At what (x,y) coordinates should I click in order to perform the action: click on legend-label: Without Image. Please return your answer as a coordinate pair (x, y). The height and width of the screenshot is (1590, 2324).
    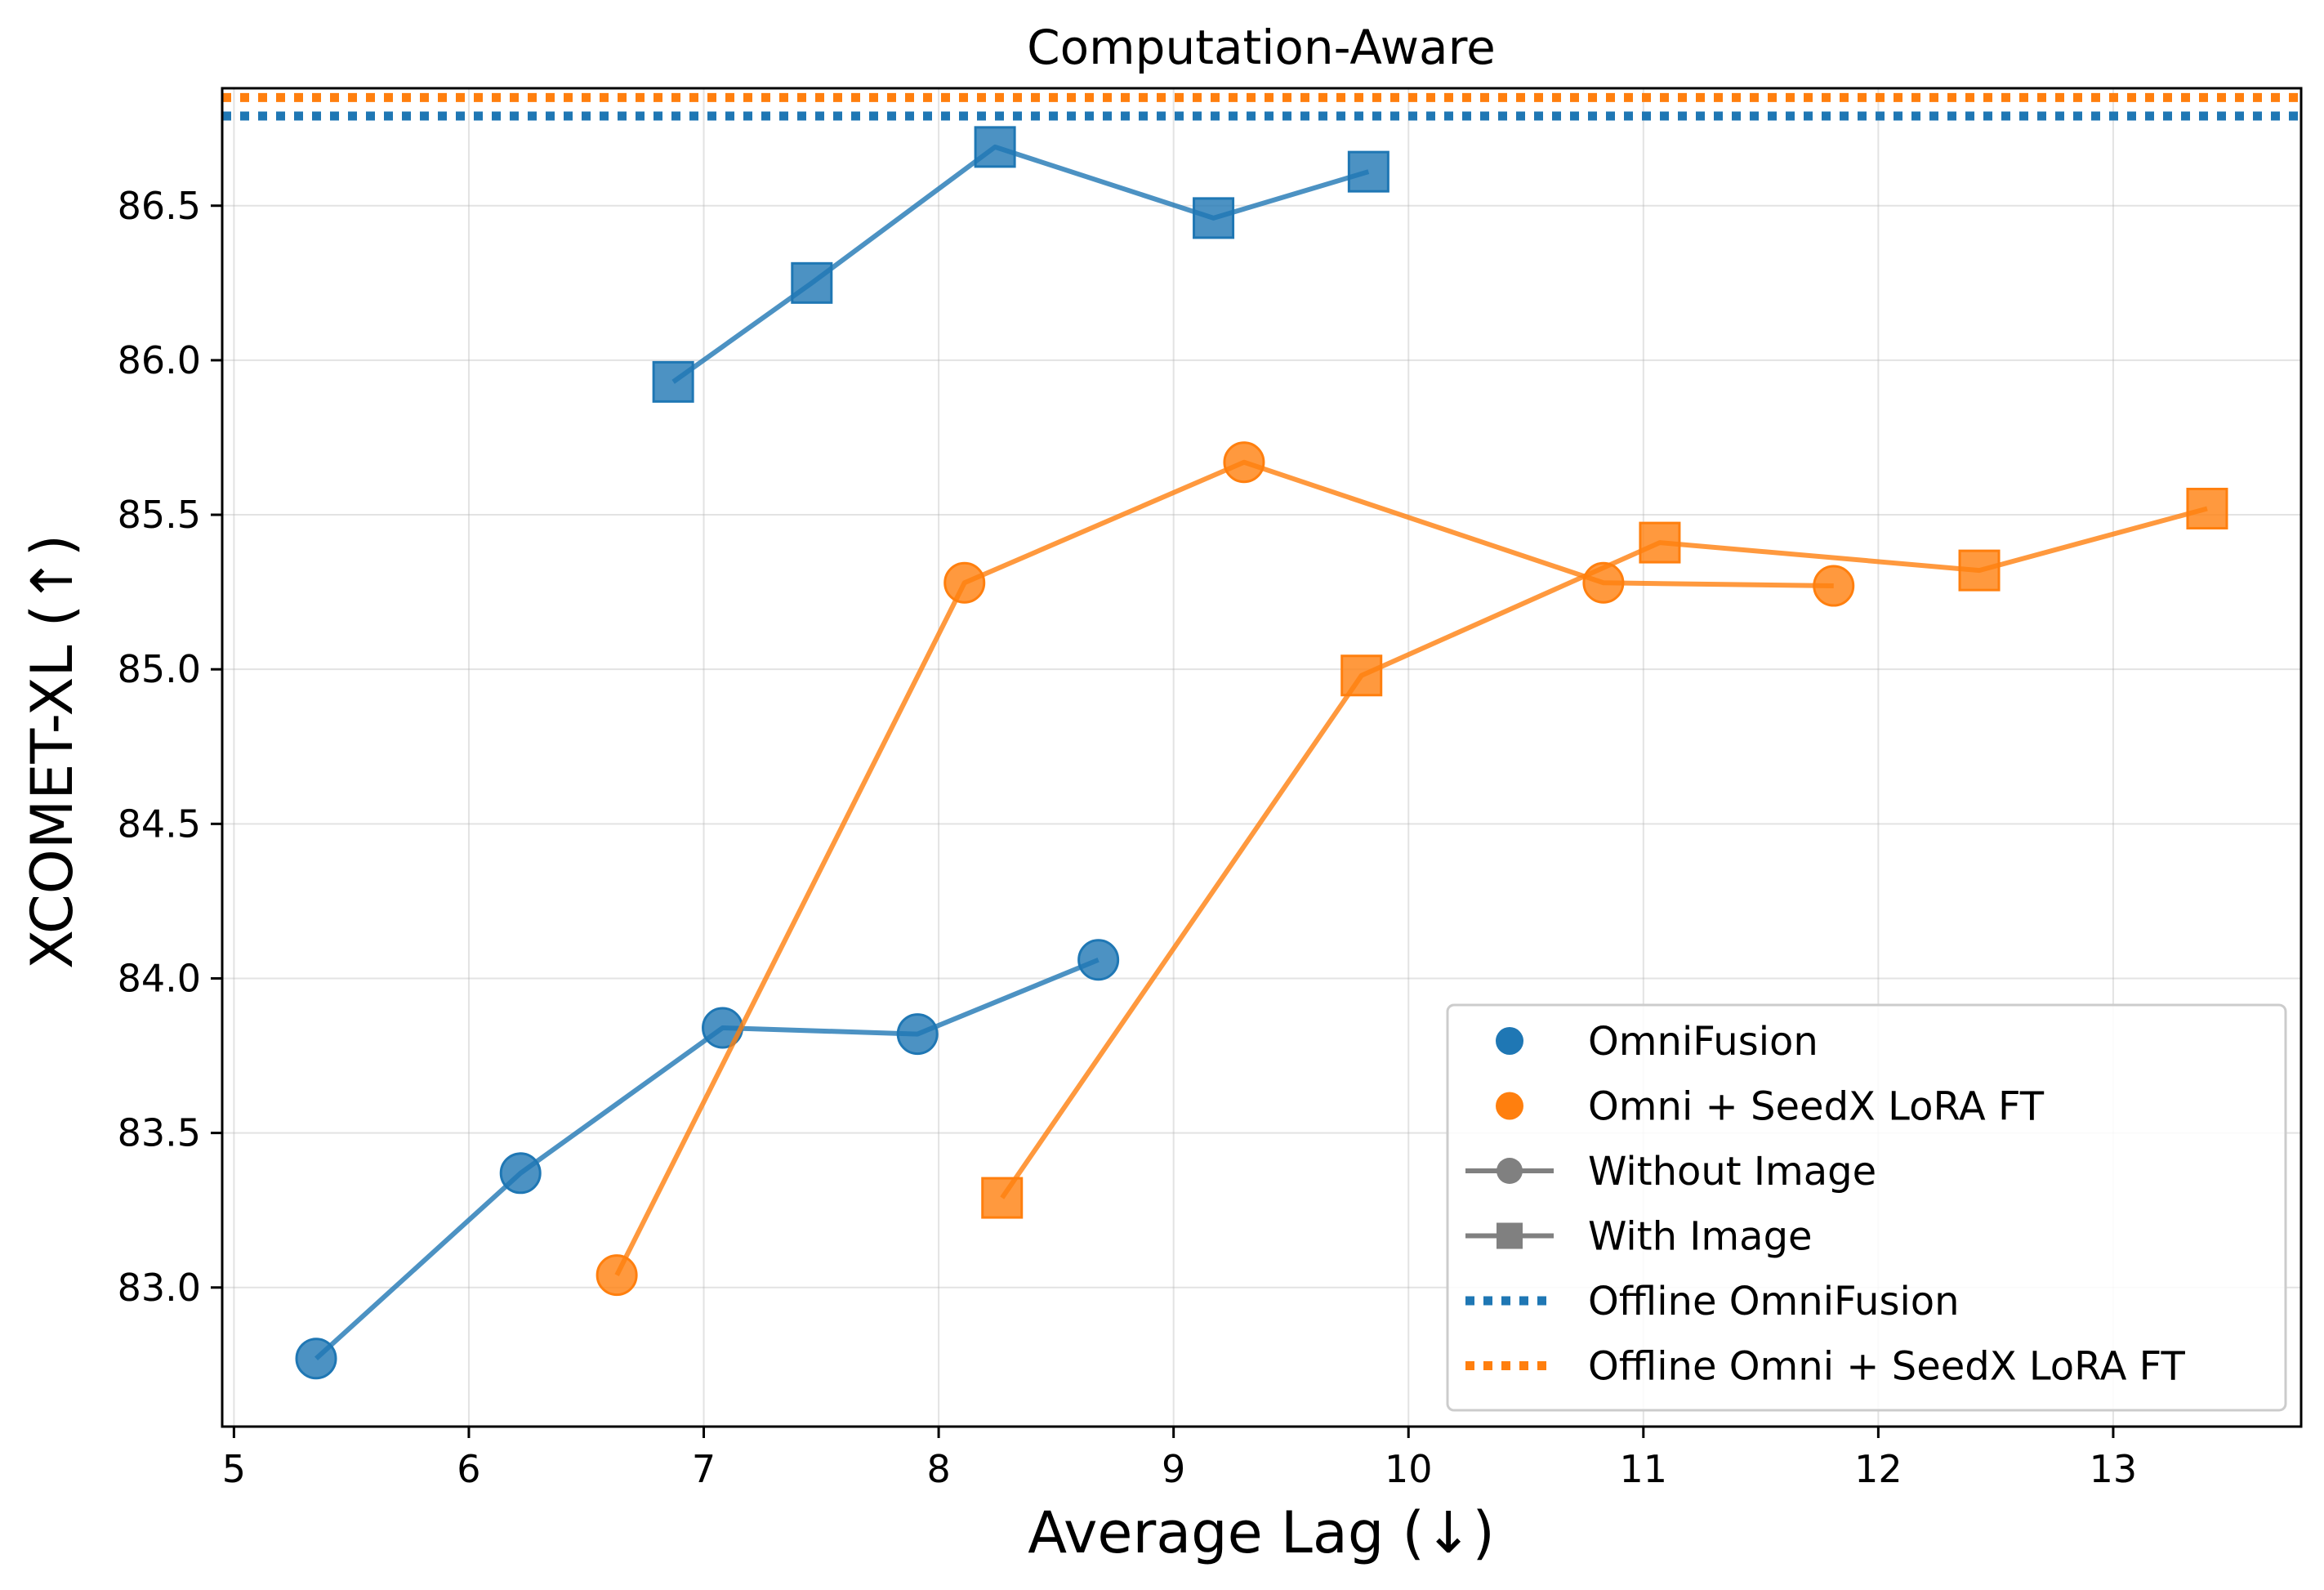
    Looking at the image, I should click on (1732, 1172).